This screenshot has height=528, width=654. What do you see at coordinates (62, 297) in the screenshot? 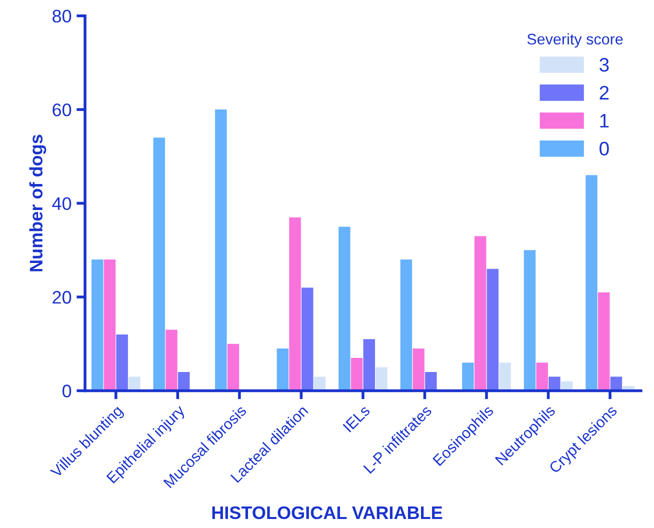
I see `y-tick-label: 20` at bounding box center [62, 297].